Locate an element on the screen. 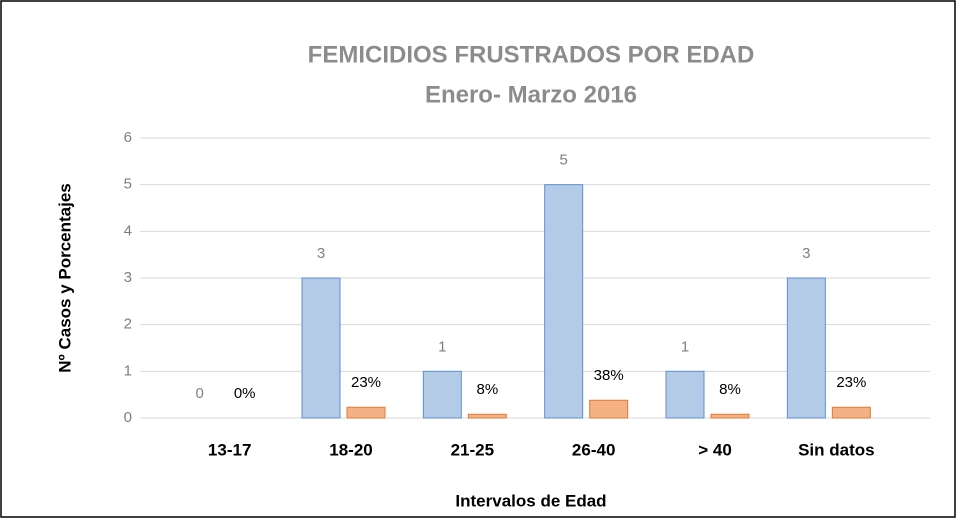  y-tick-label: 3 is located at coordinates (128, 277).